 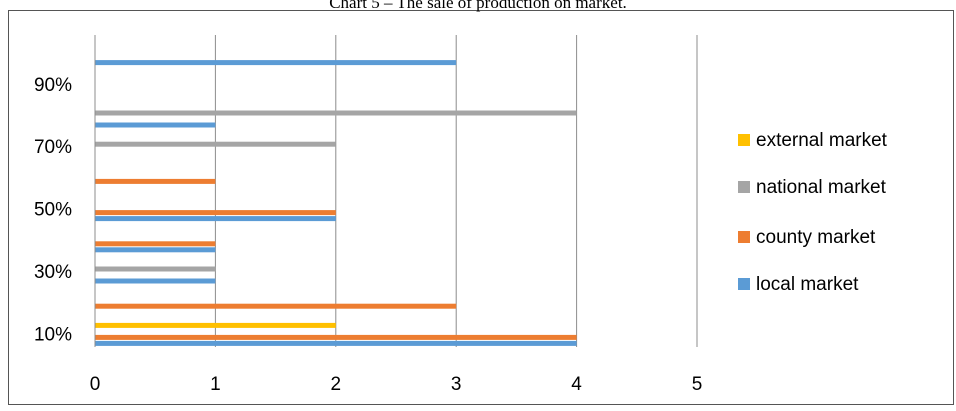 What do you see at coordinates (336, 384) in the screenshot?
I see `x-tick-label: 2` at bounding box center [336, 384].